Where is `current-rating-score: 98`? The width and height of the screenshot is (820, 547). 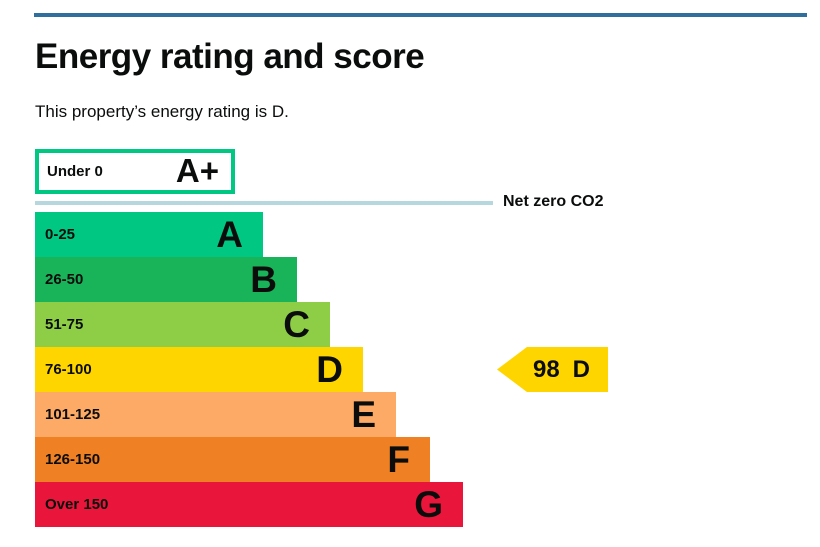 current-rating-score: 98 is located at coordinates (546, 369).